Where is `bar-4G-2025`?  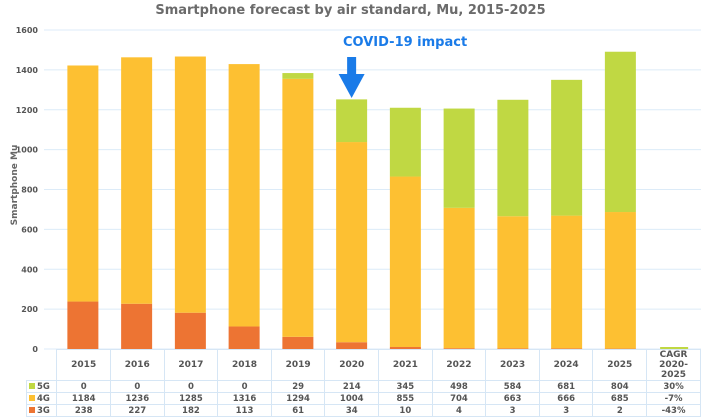 bar-4G-2025 is located at coordinates (620, 280).